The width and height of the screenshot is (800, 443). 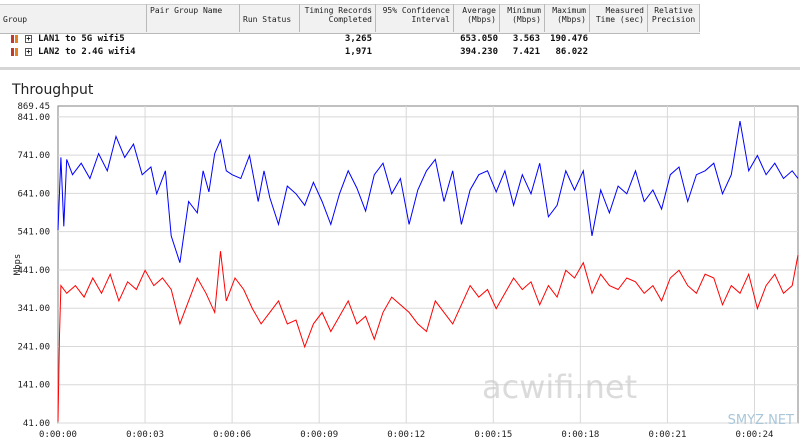 What do you see at coordinates (36, 424) in the screenshot?
I see `y-tick-label: 41.00` at bounding box center [36, 424].